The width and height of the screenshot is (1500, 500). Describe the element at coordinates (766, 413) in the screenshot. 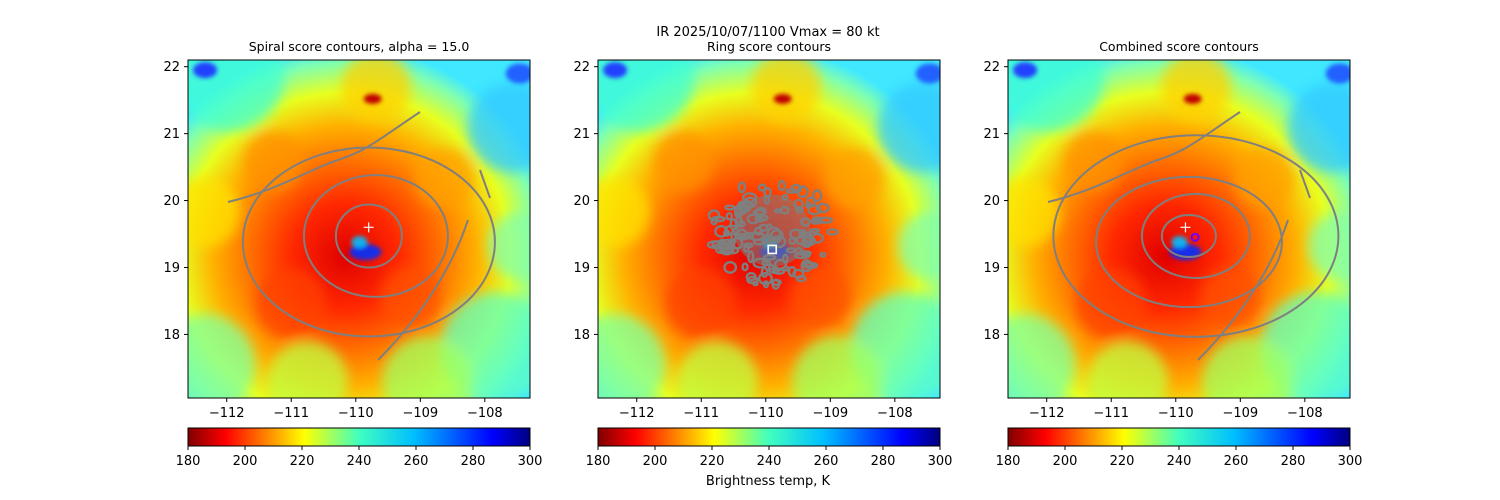

I see `x-tick-label: −110` at that location.